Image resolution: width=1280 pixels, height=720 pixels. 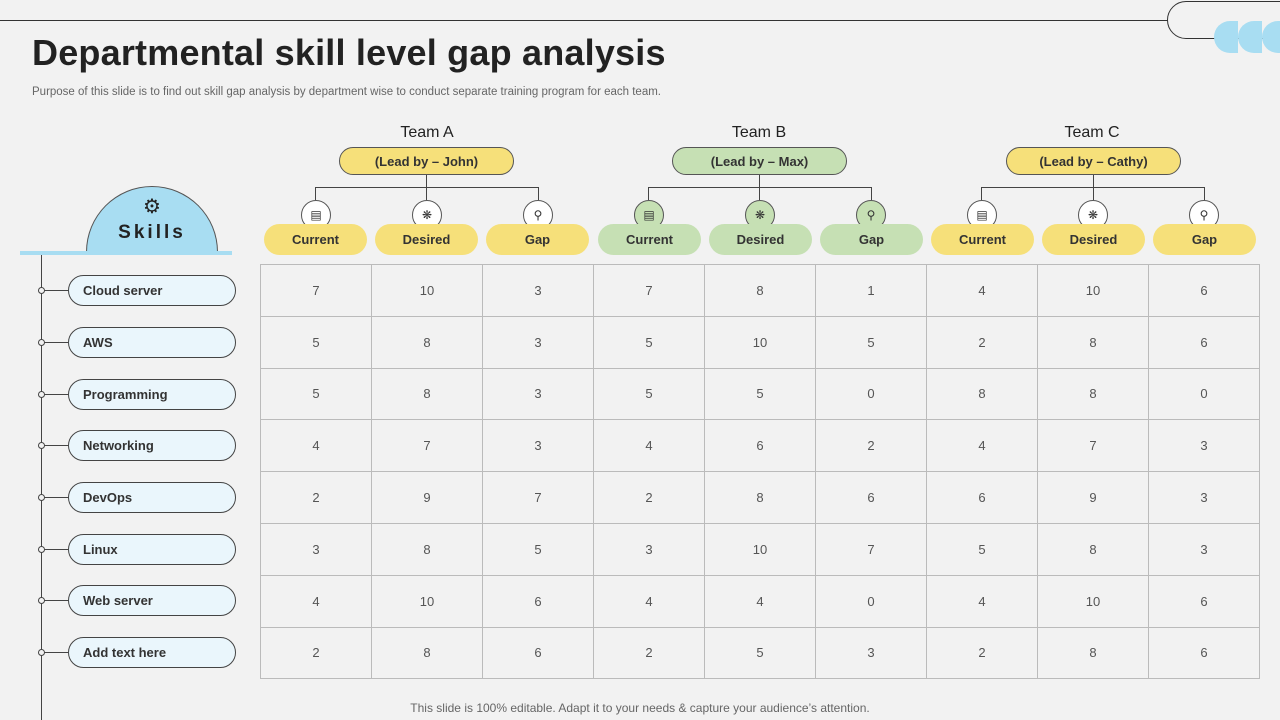 I want to click on team-c-gap-header: Gap, so click(x=1204, y=239).